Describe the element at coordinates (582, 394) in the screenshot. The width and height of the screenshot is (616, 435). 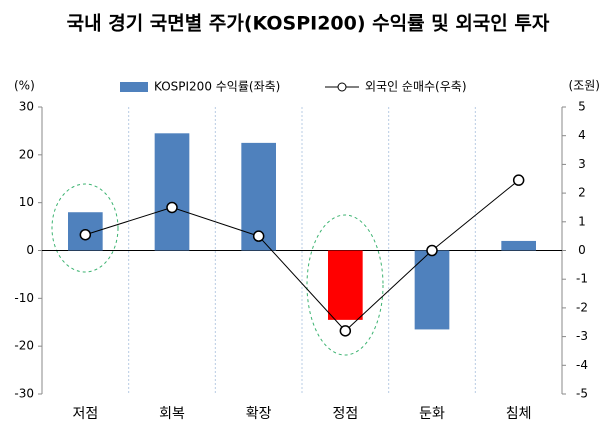
I see `y2-tick-label: -5` at that location.